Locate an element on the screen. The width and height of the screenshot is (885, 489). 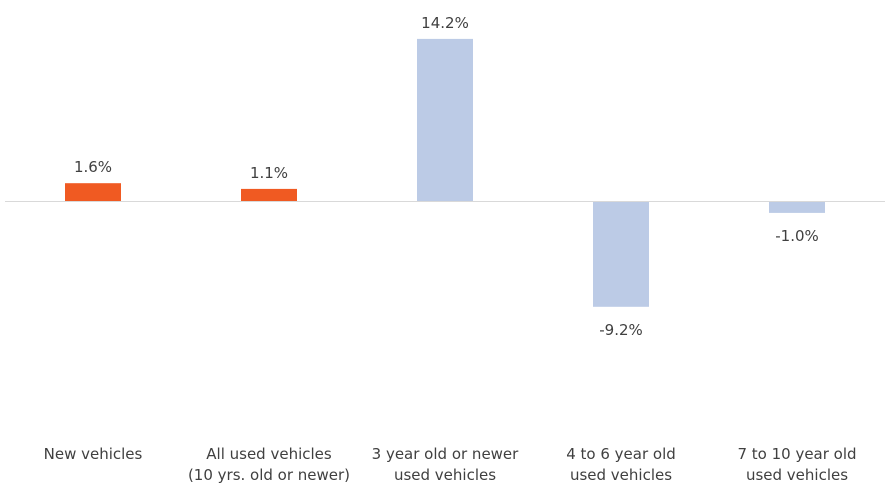
category-label-4-line-2: used vehicles is located at coordinates (621, 475).